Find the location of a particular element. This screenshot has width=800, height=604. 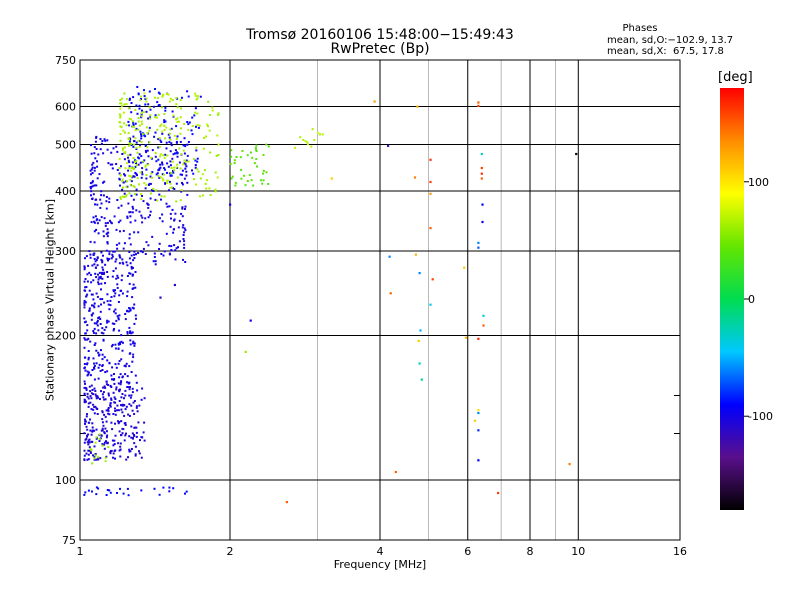

y-tick-label: 600 is located at coordinates (65, 107).